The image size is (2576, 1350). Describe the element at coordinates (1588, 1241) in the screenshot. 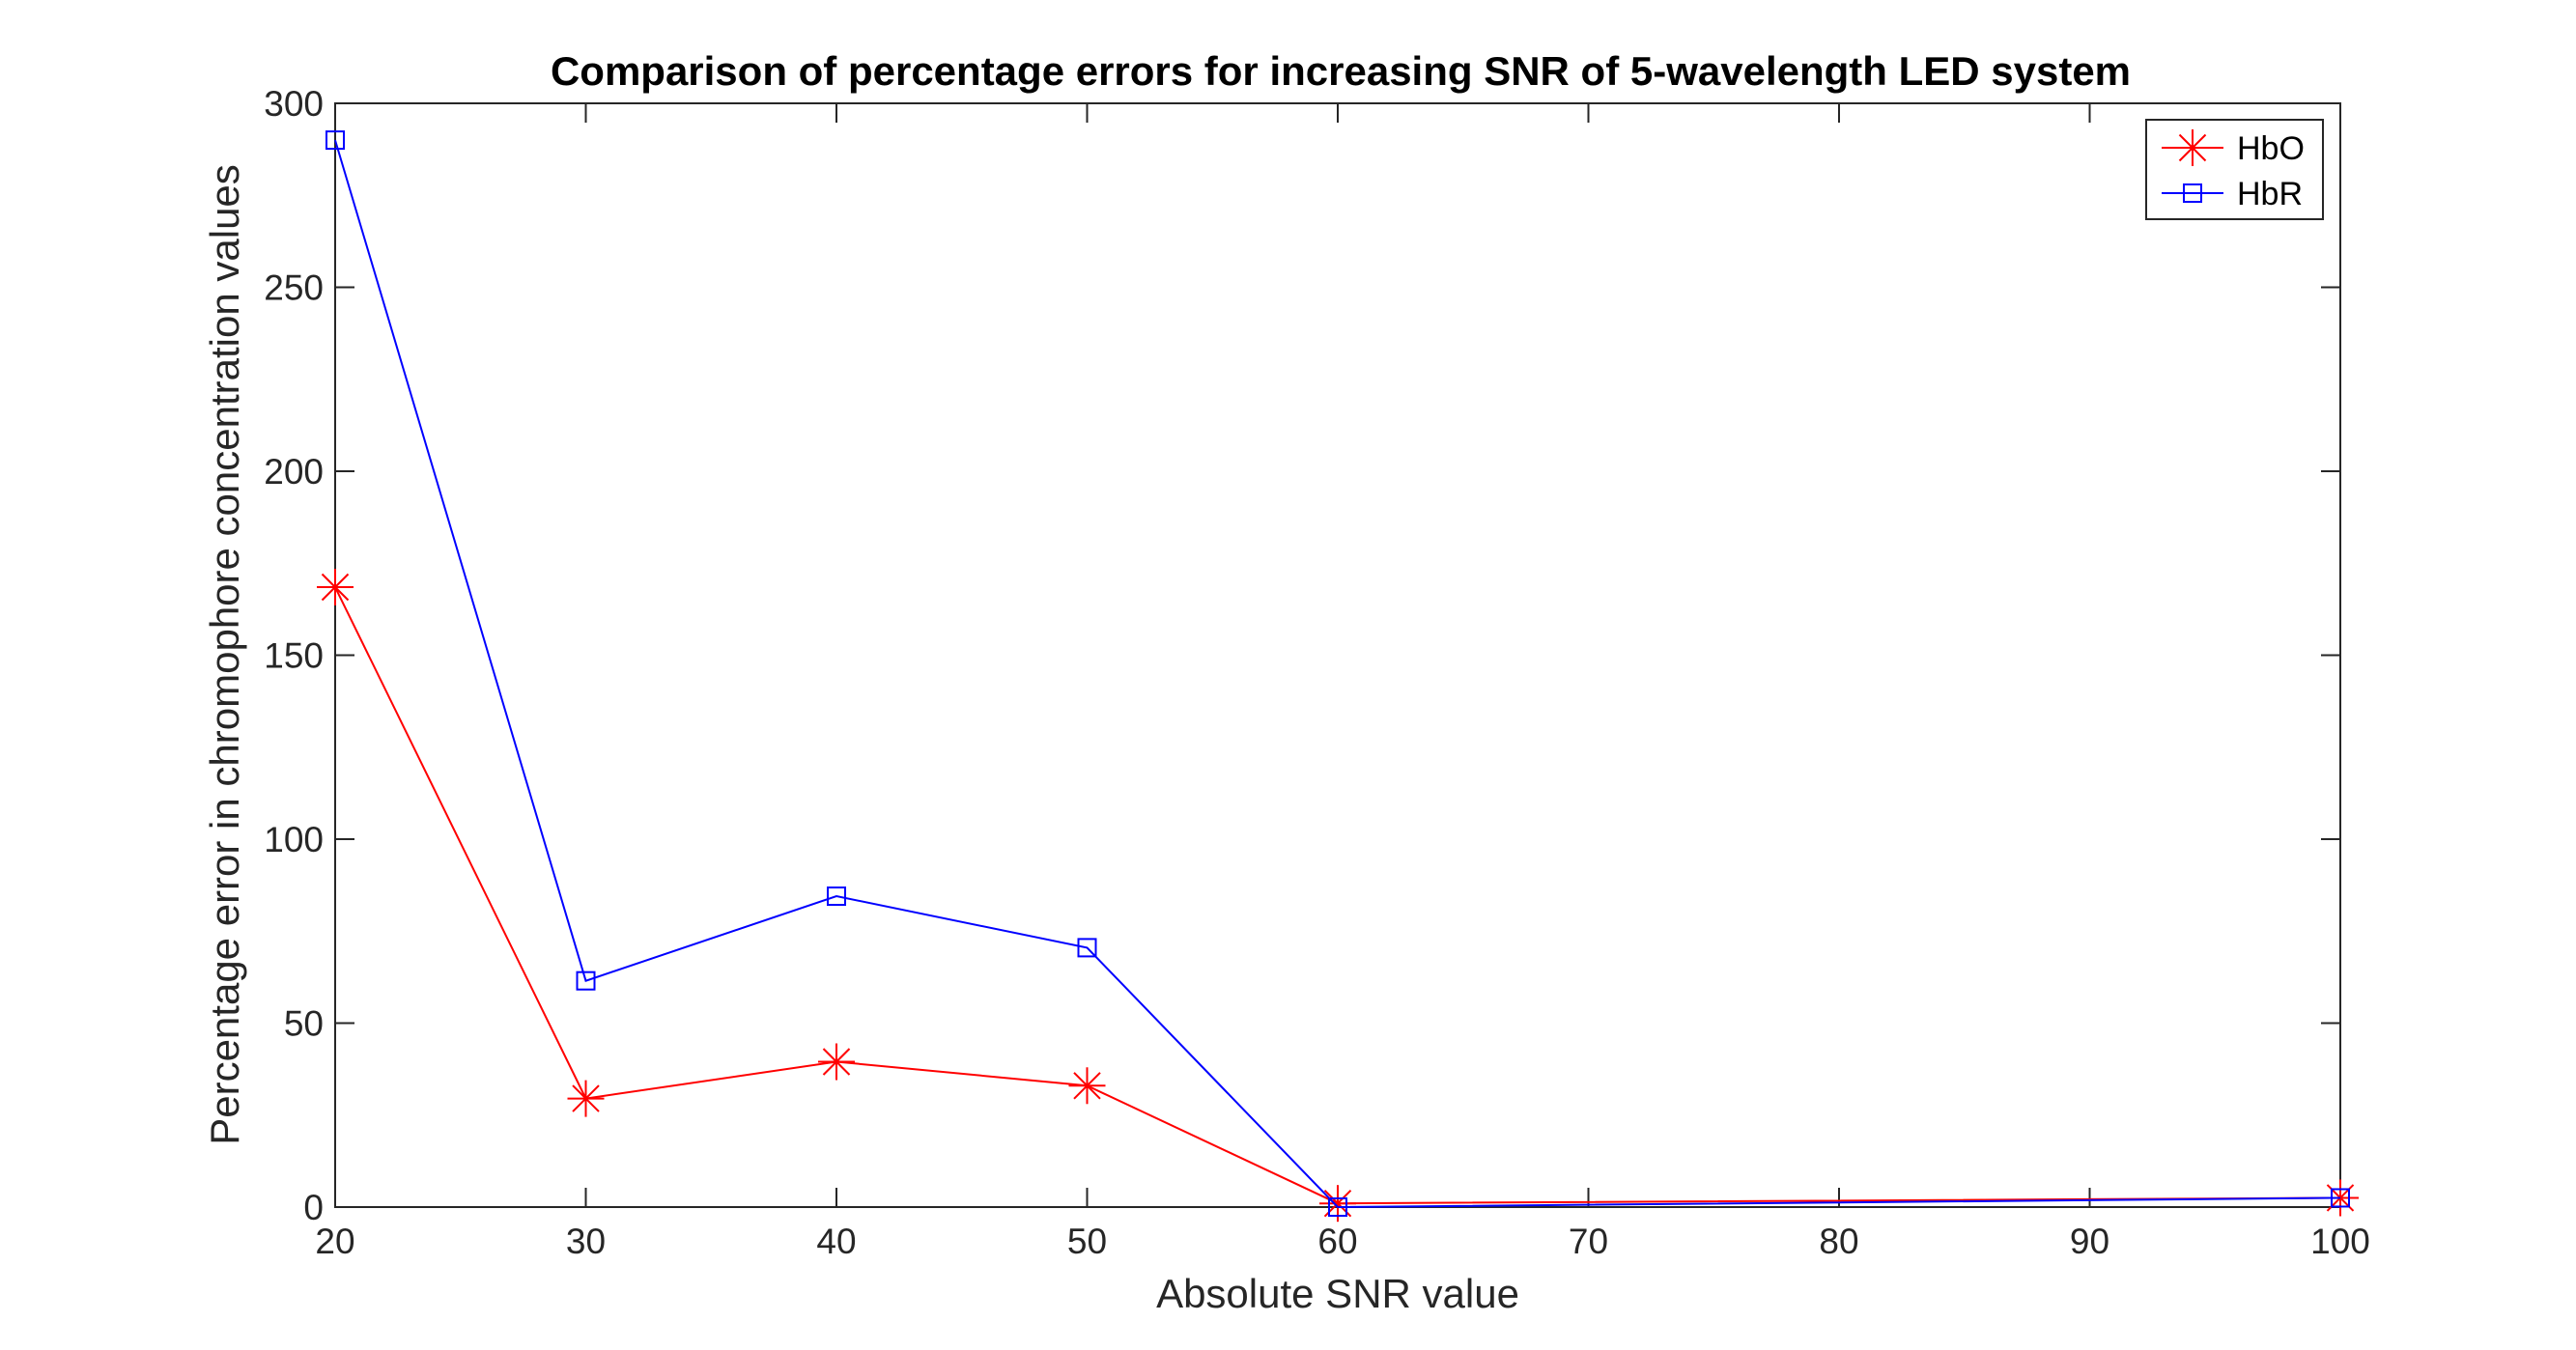

I see `x-tick-label: 70` at that location.